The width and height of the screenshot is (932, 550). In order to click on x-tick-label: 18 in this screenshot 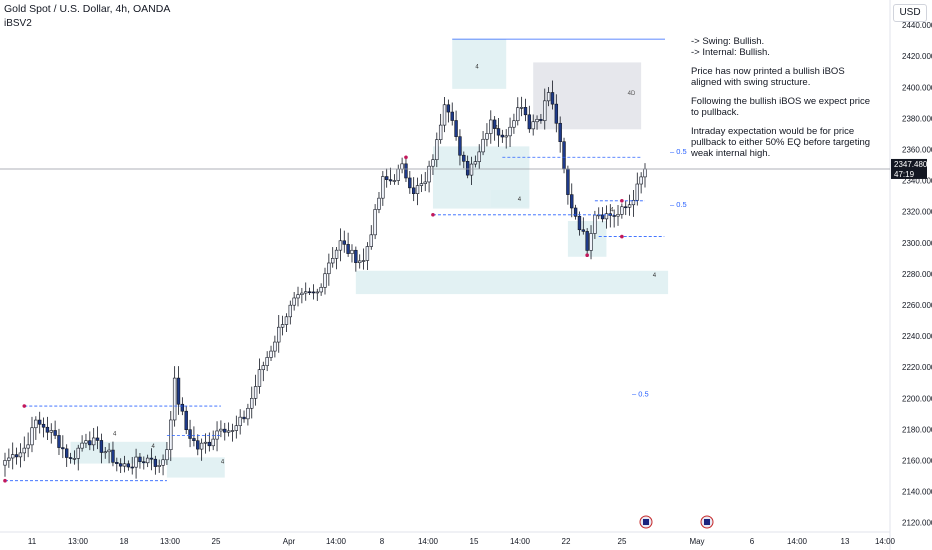, I will do `click(124, 541)`.